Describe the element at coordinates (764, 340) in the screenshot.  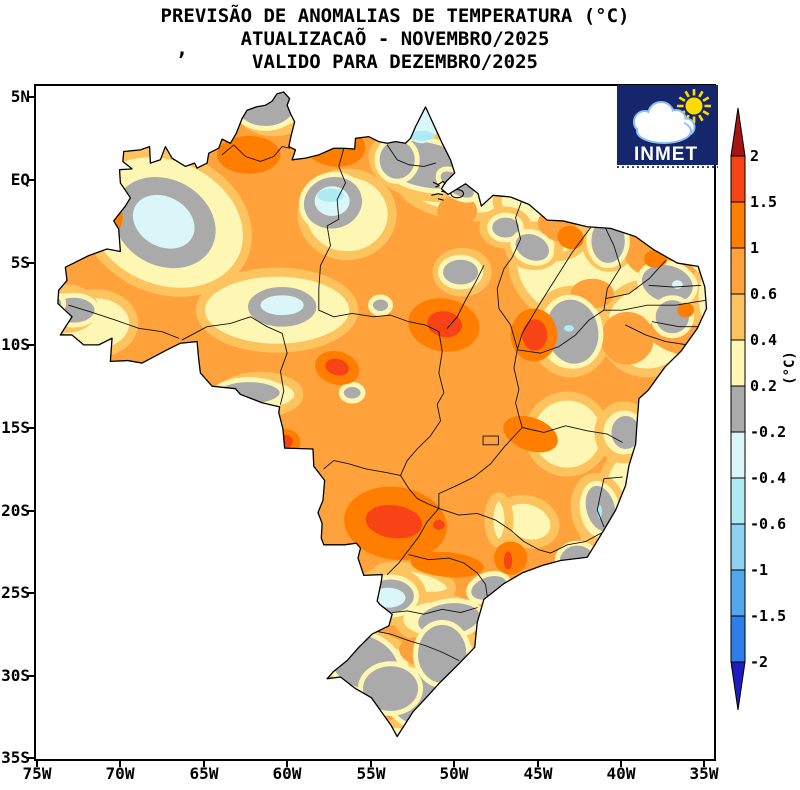
I see `cbar-label-0_4: 0.4` at that location.